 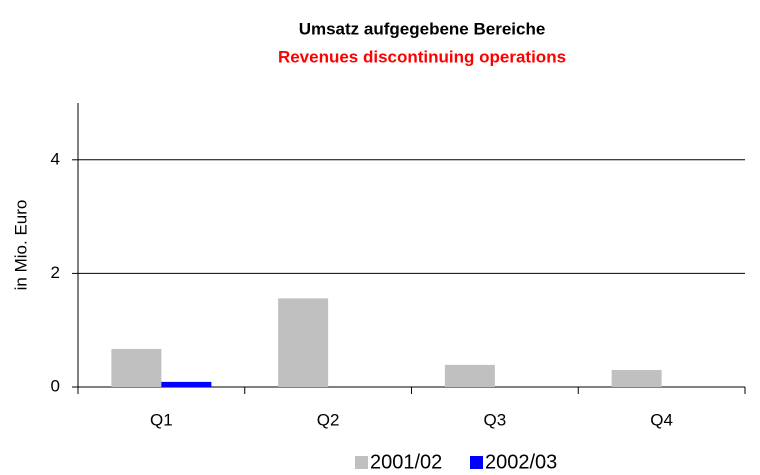 I want to click on x-tick-label: Q3, so click(x=495, y=419).